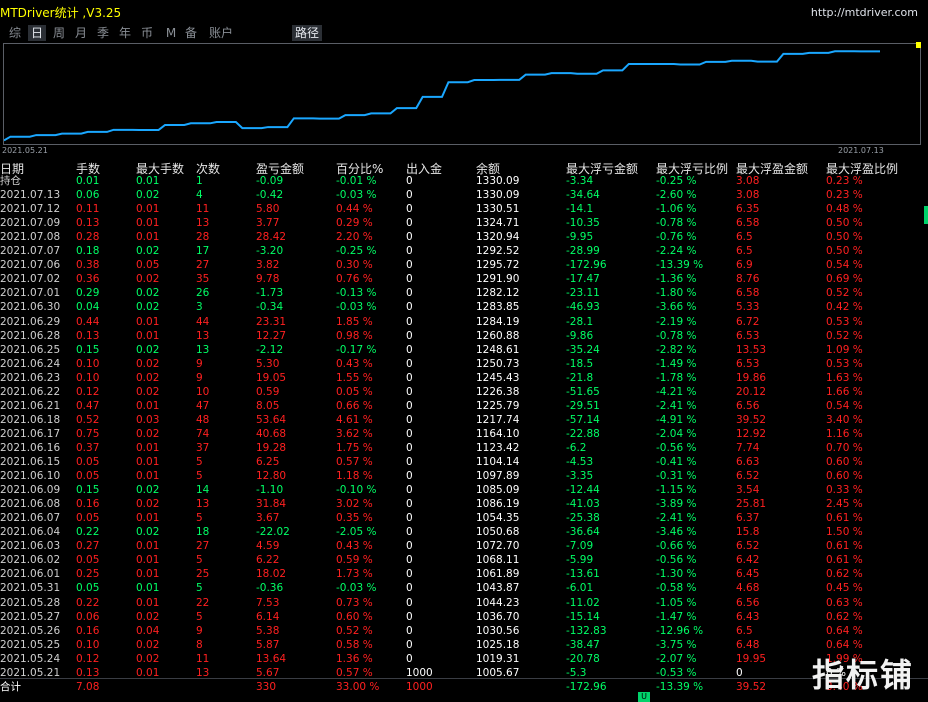 The image size is (928, 702). What do you see at coordinates (171, 33) in the screenshot?
I see `tab-7: M` at bounding box center [171, 33].